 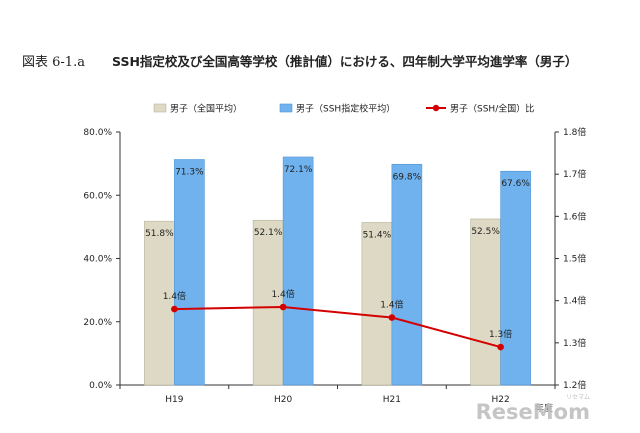 I want to click on ratio-line, so click(x=337, y=327).